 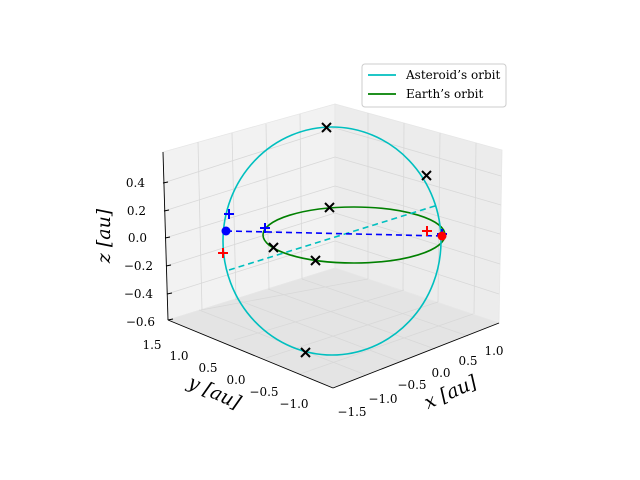 I want to click on blue-node-dot, so click(x=226, y=231).